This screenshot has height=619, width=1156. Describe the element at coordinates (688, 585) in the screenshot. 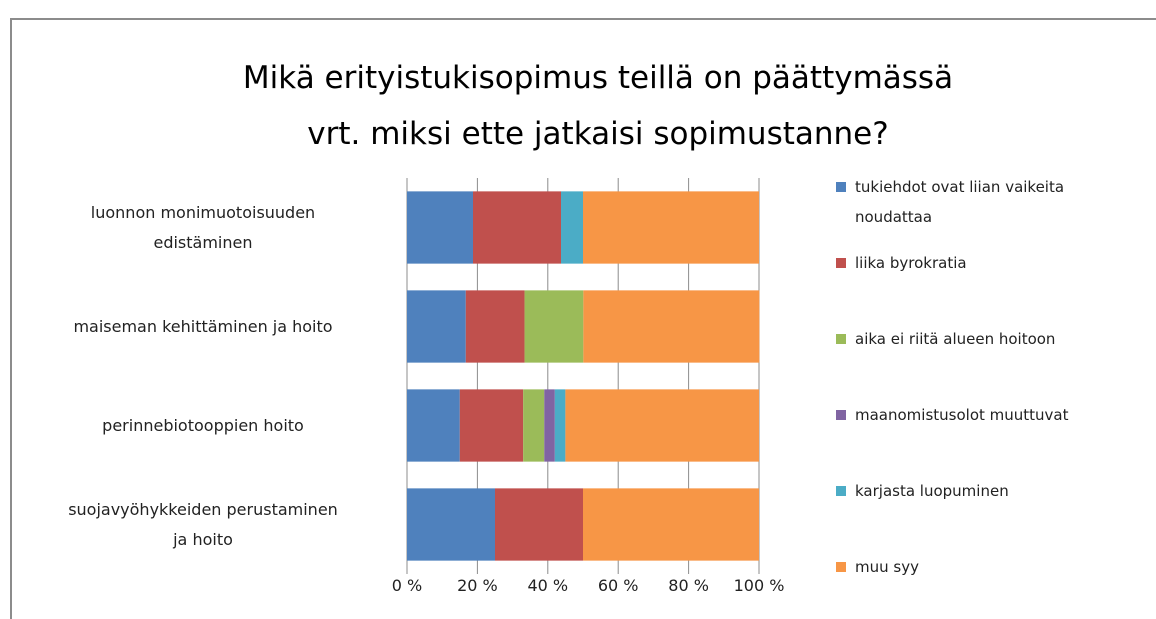

I see `x-tick-label: 80 %` at that location.